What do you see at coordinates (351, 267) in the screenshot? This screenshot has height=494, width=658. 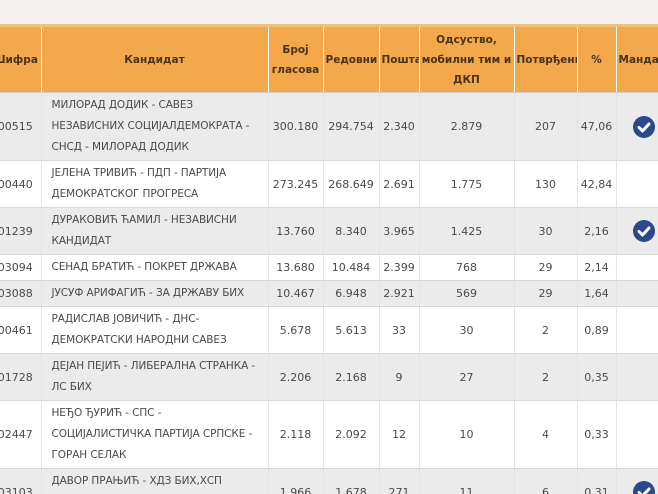 I see `votes-regular: 10.484` at bounding box center [351, 267].